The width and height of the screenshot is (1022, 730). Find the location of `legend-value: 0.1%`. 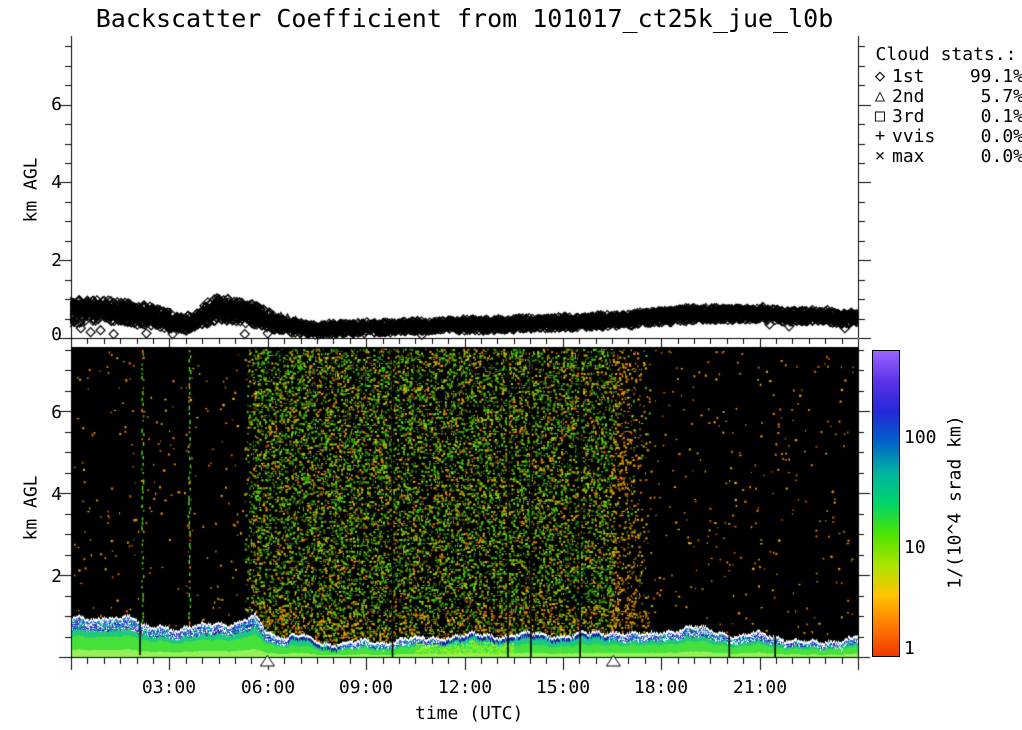

legend-value: 0.1% is located at coordinates (1001, 116).